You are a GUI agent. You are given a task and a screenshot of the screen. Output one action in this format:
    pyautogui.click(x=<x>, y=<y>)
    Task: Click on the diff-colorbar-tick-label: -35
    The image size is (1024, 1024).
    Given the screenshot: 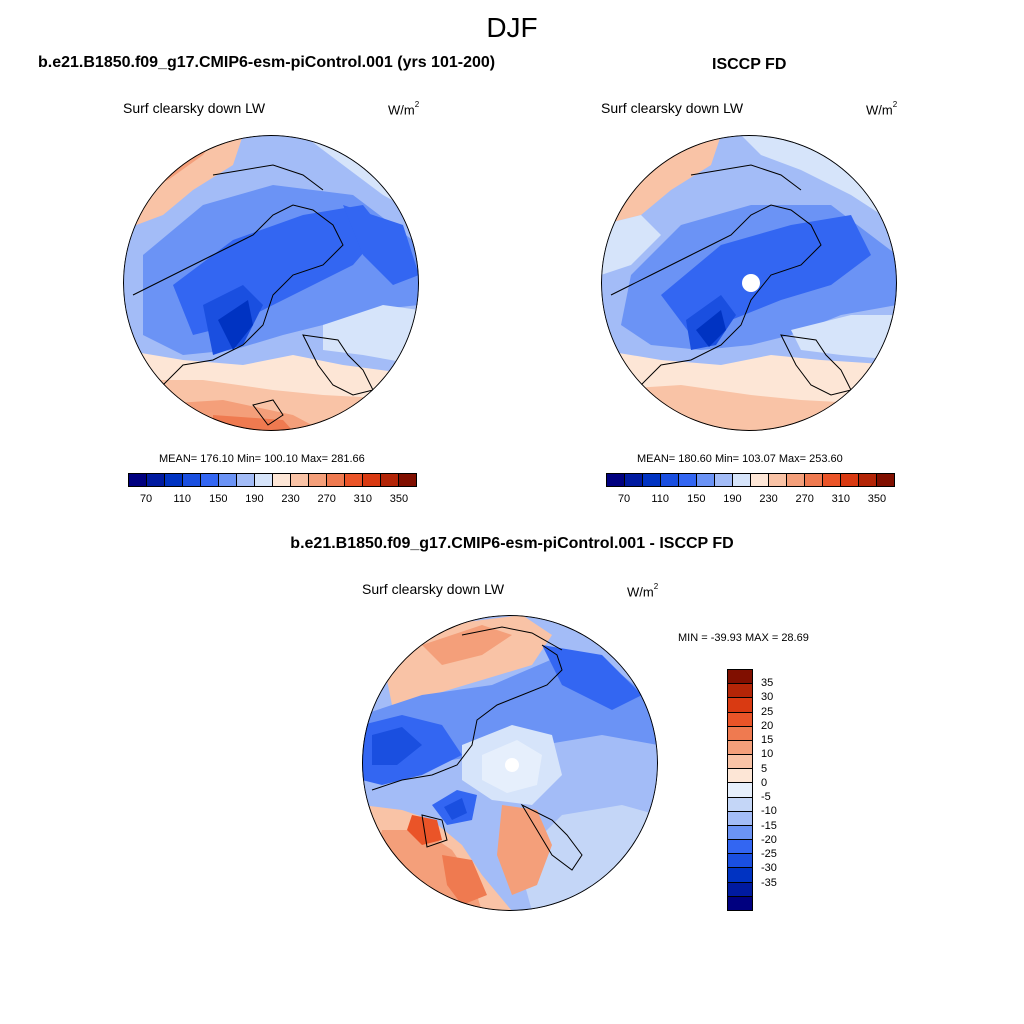 What is the action you would take?
    pyautogui.click(x=769, y=882)
    